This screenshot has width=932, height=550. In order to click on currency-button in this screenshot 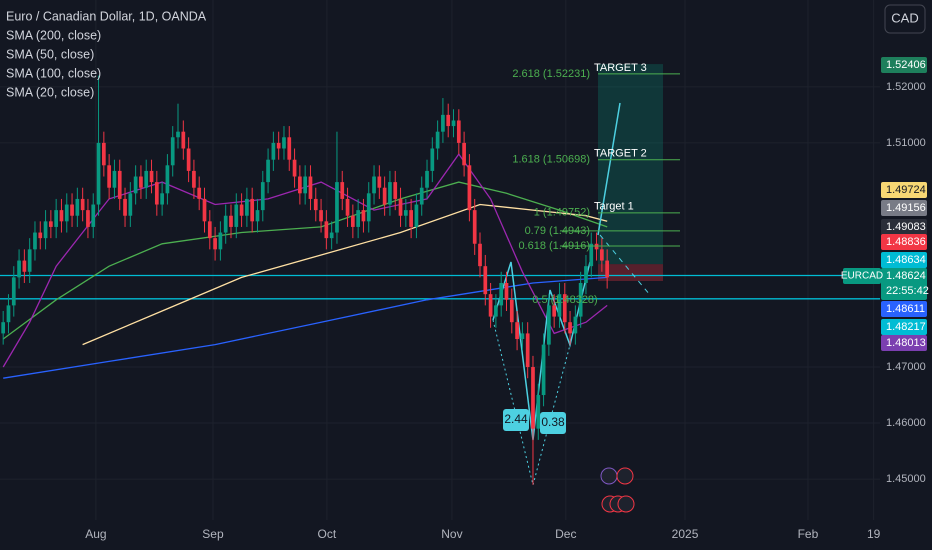, I will do `click(905, 19)`.